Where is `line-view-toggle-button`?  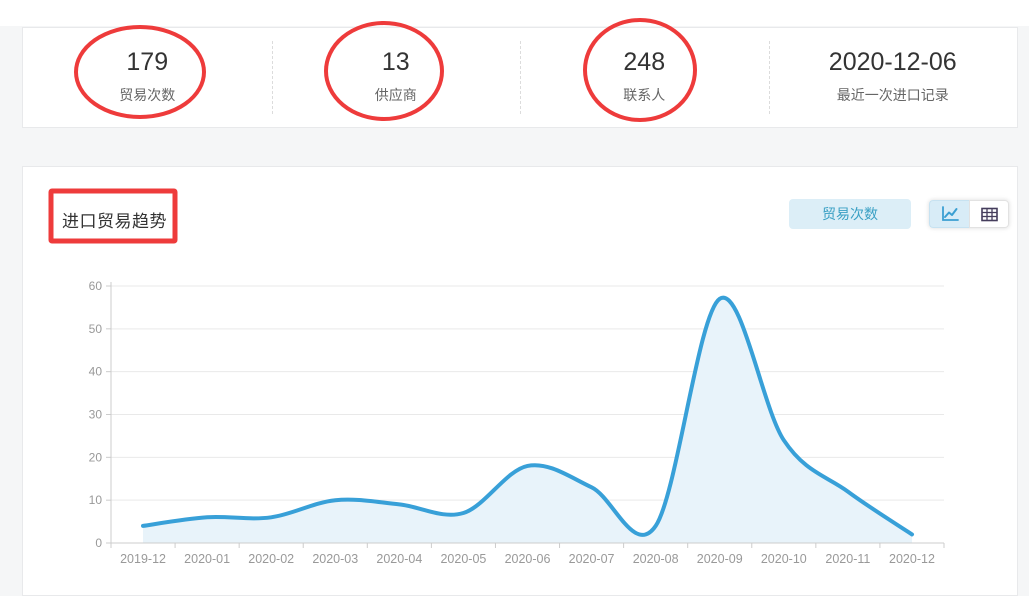
line-view-toggle-button is located at coordinates (949, 214).